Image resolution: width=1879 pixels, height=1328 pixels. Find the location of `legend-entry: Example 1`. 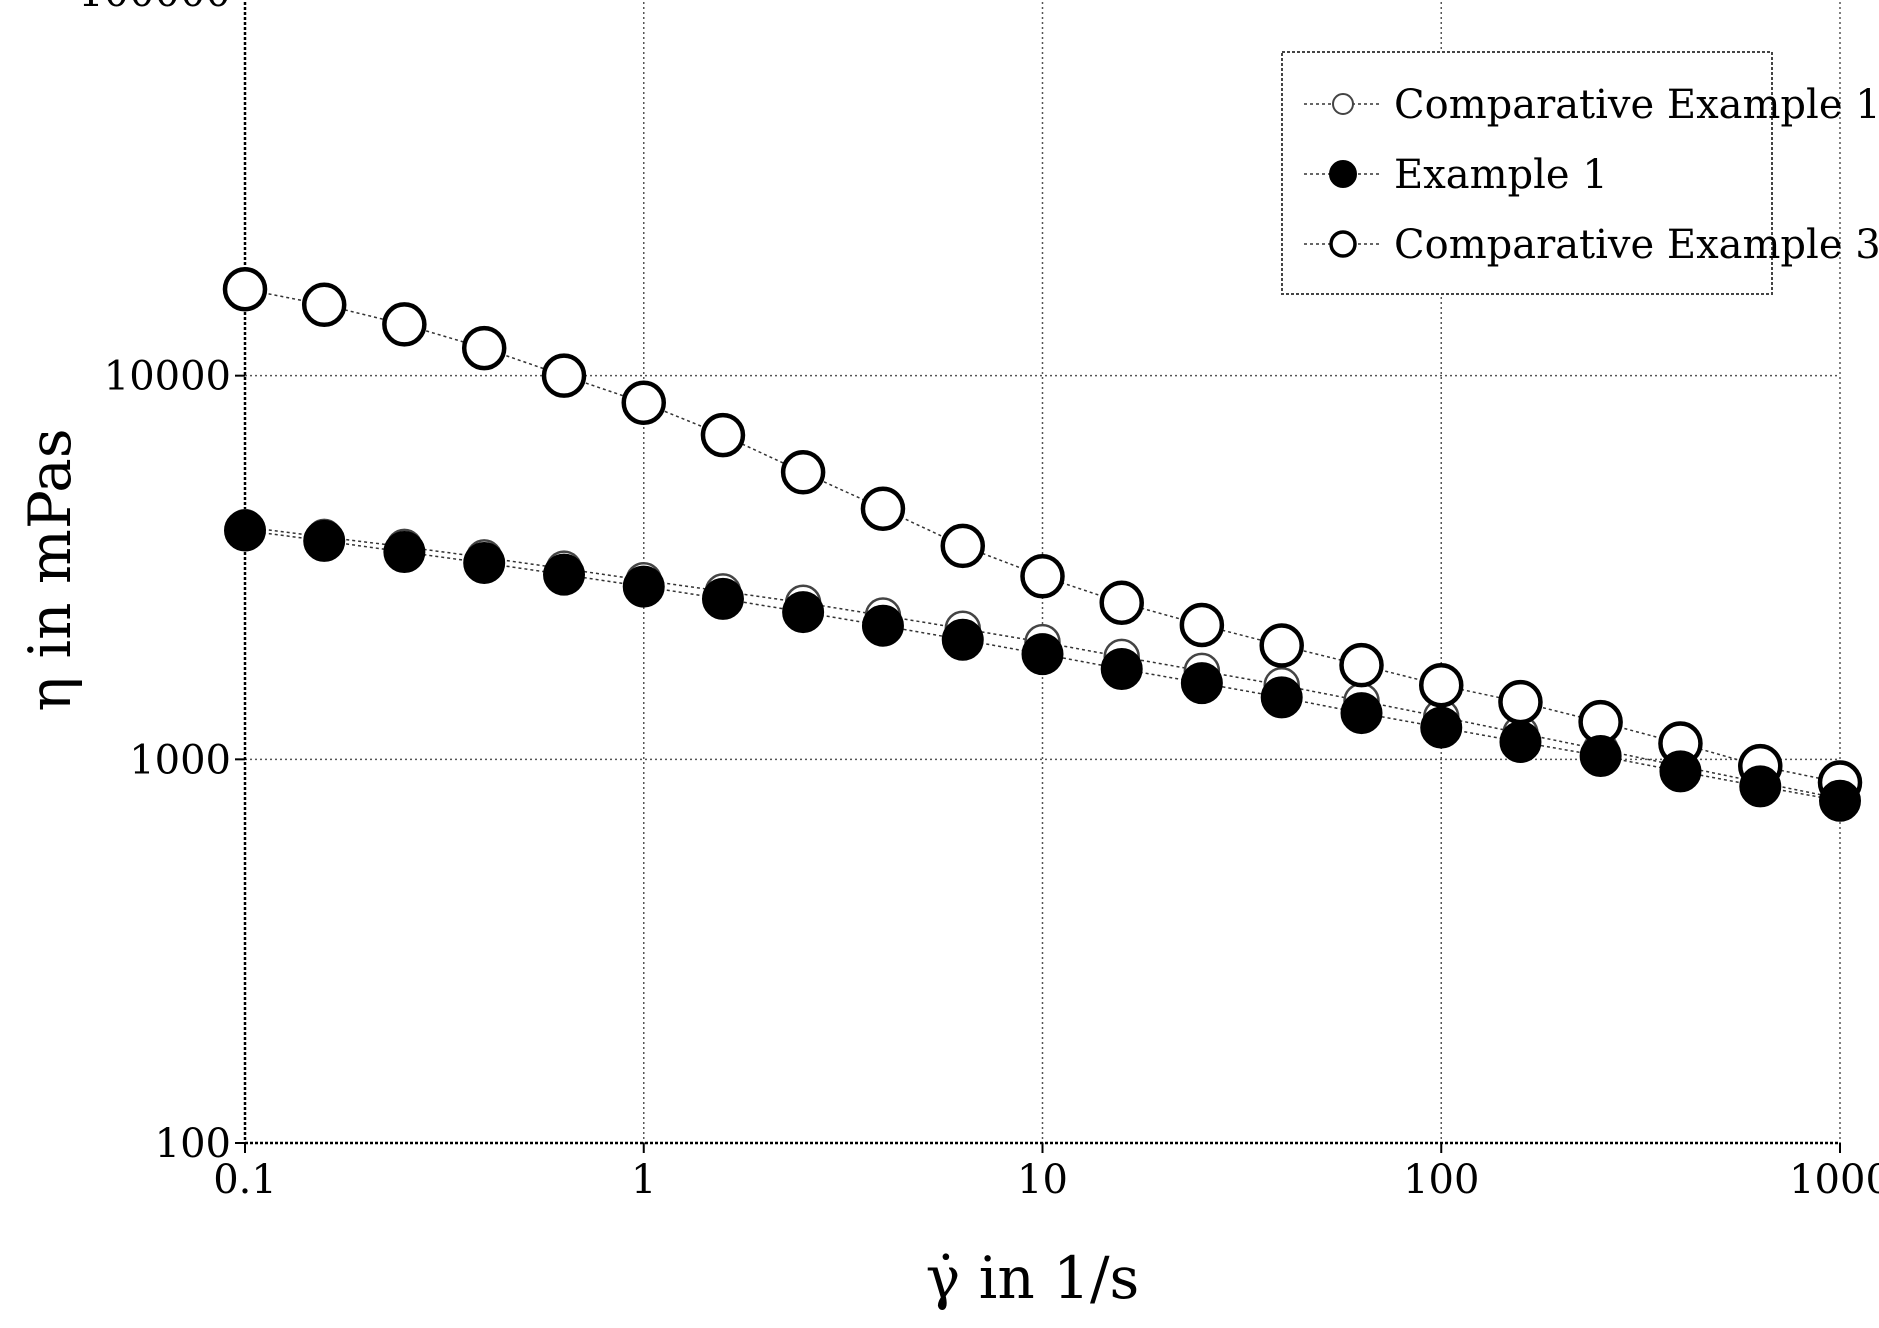

legend-entry: Example 1 is located at coordinates (1456, 175).